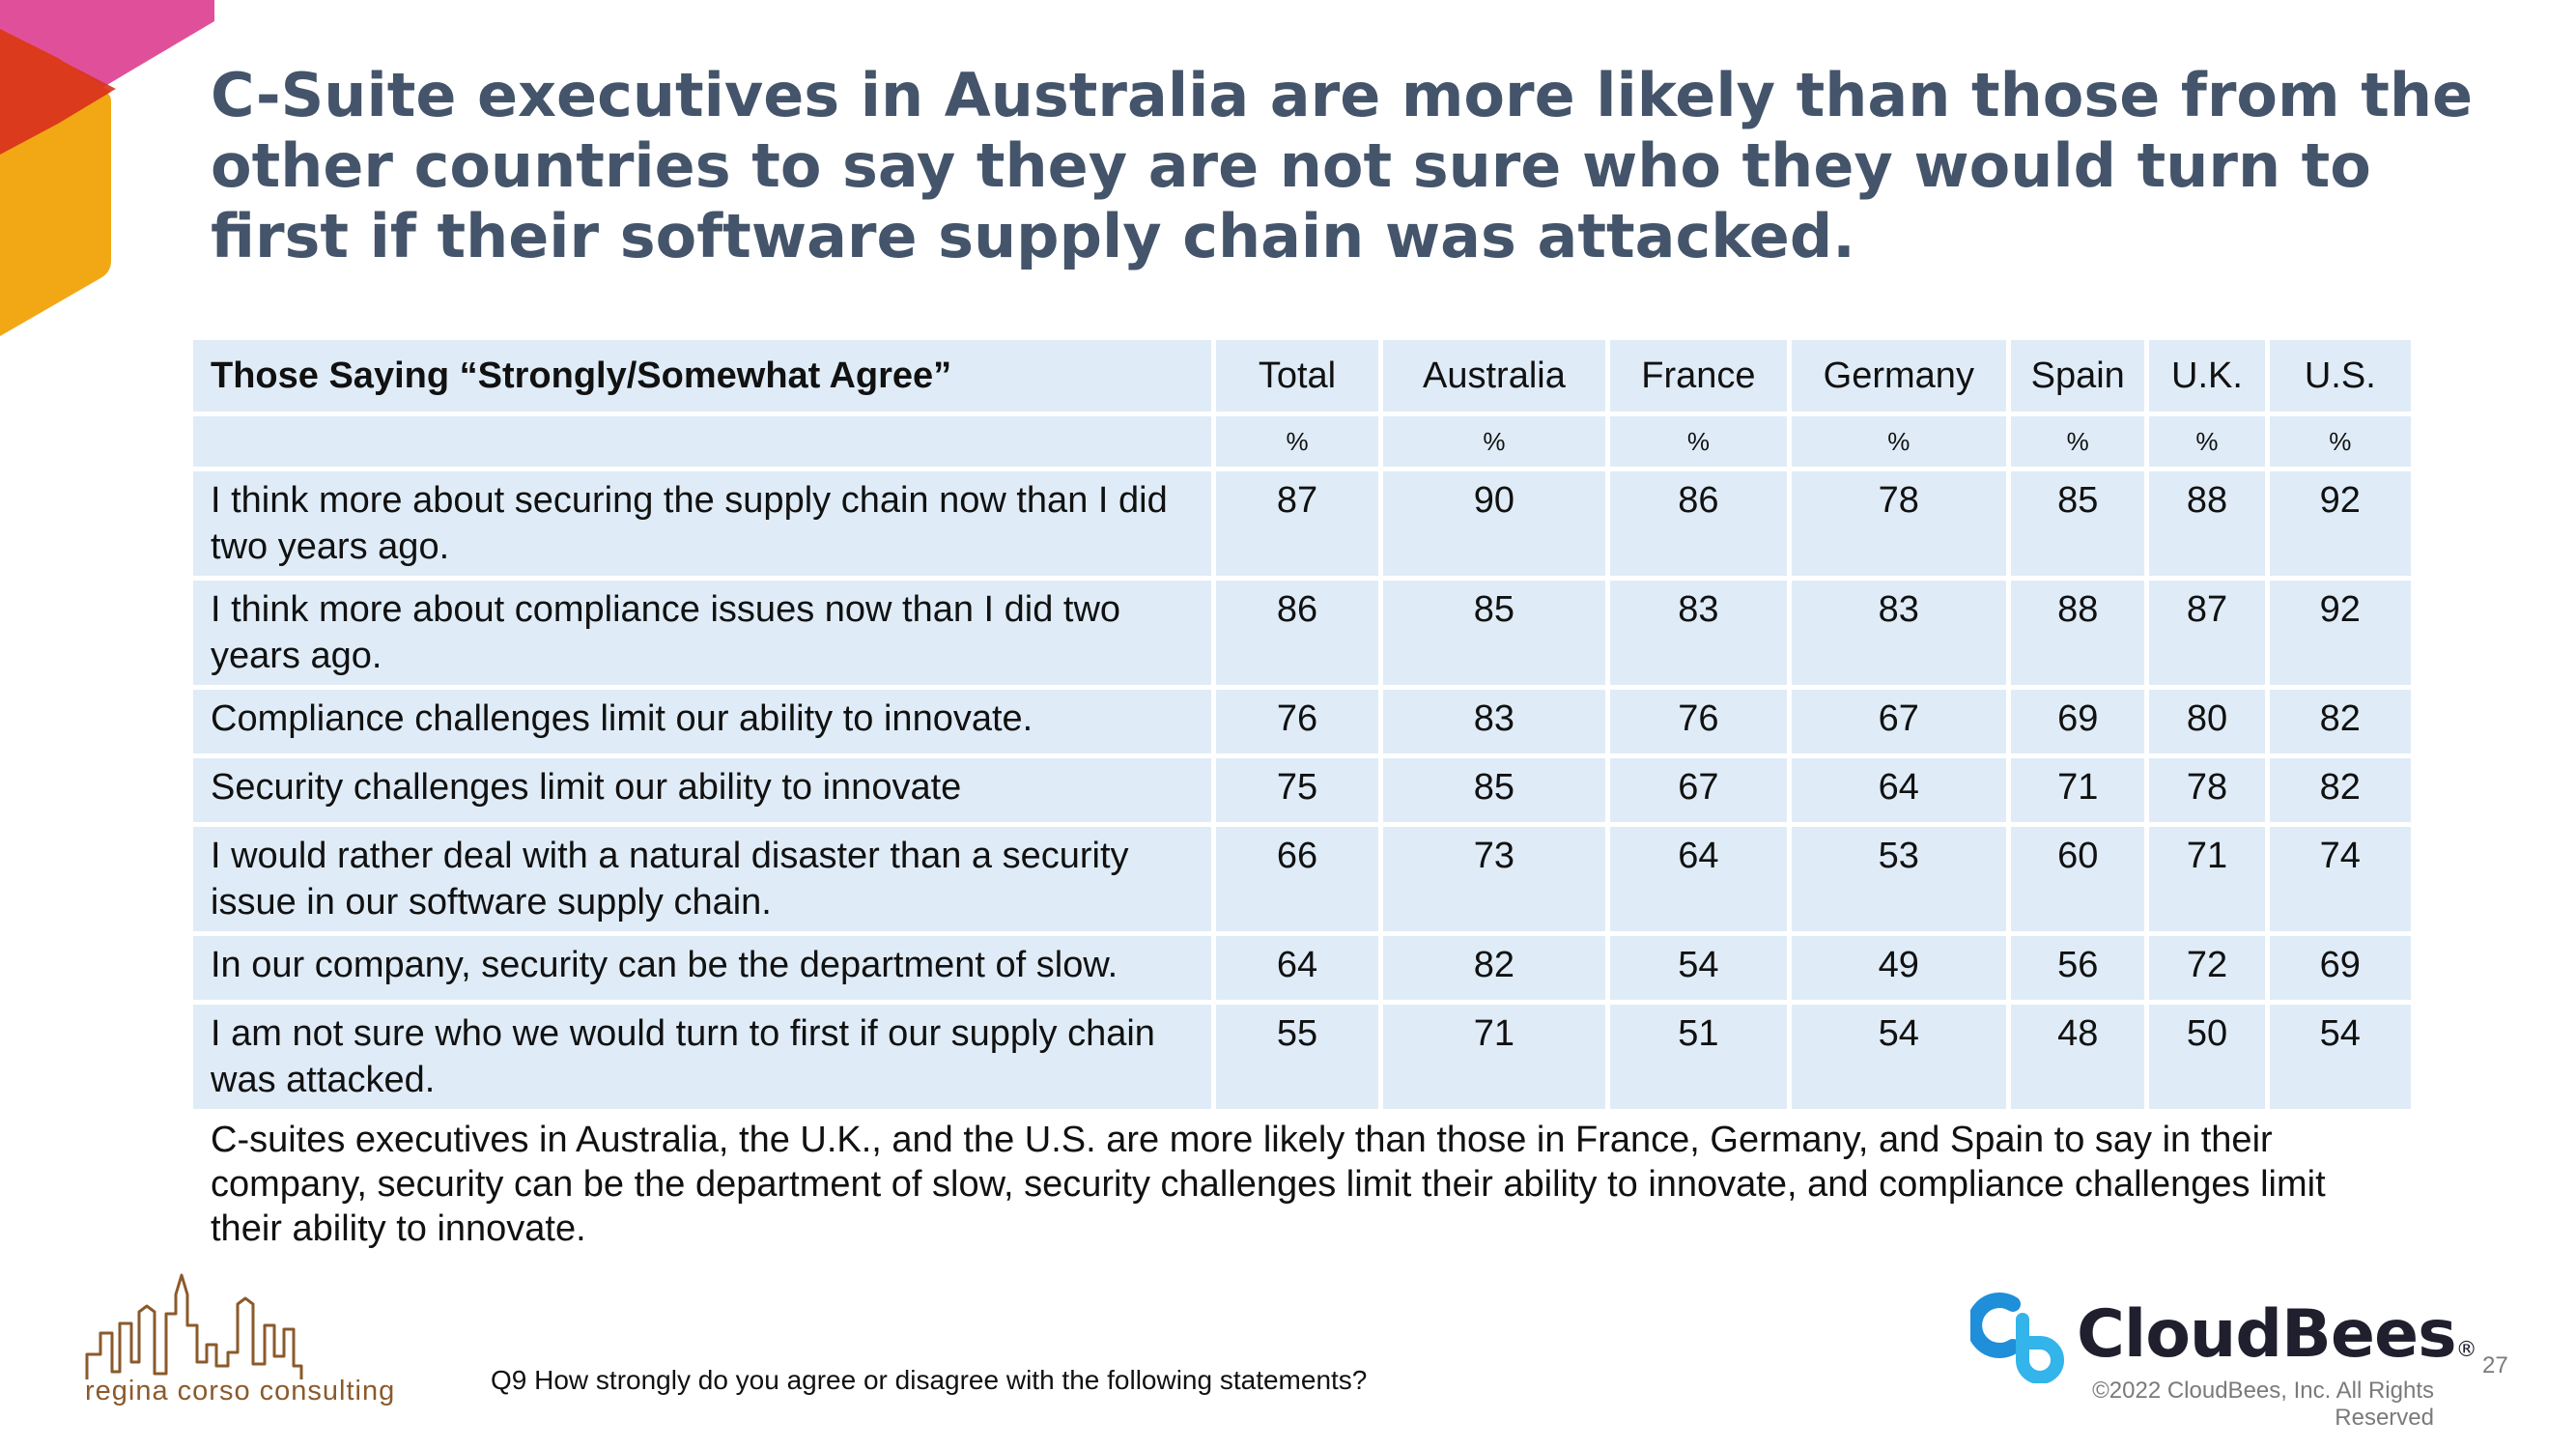 The image size is (2576, 1449). What do you see at coordinates (2207, 1057) in the screenshot?
I see `value-cell: 50` at bounding box center [2207, 1057].